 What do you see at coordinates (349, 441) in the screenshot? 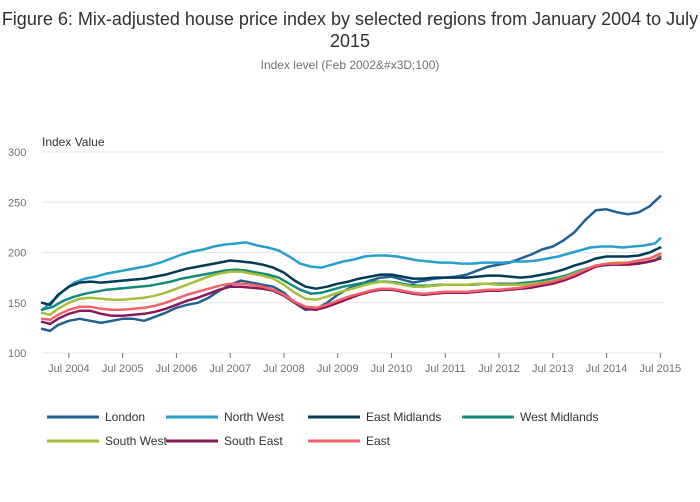
I see `legend-item: East` at bounding box center [349, 441].